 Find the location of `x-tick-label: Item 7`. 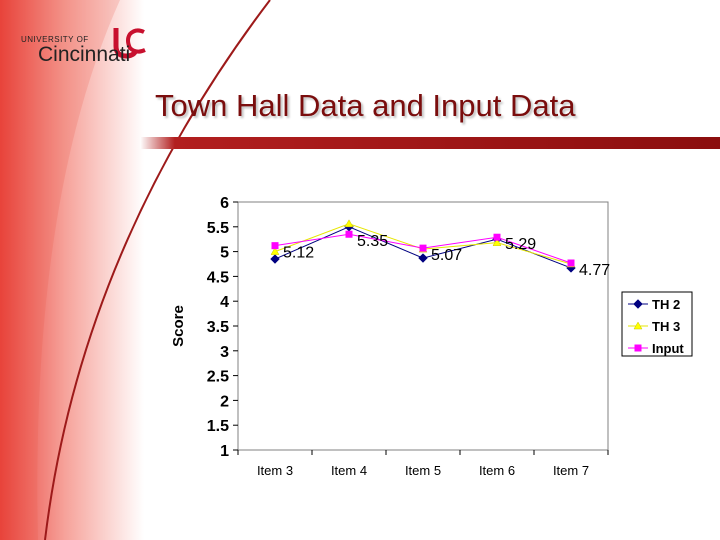

x-tick-label: Item 7 is located at coordinates (571, 470).